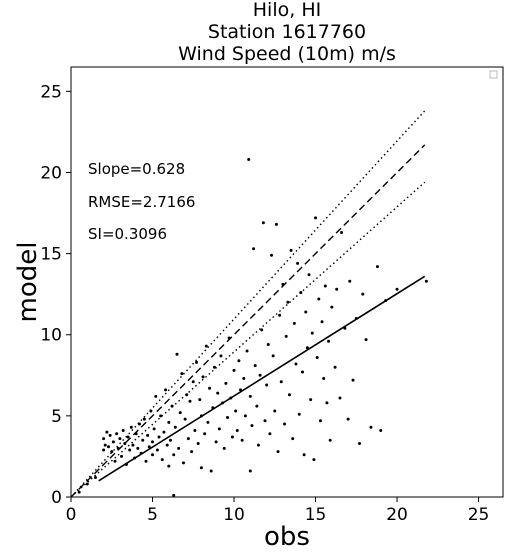  What do you see at coordinates (55, 295) in the screenshot?
I see `y-axis-ticks: 0 5 10 15 20 25` at bounding box center [55, 295].